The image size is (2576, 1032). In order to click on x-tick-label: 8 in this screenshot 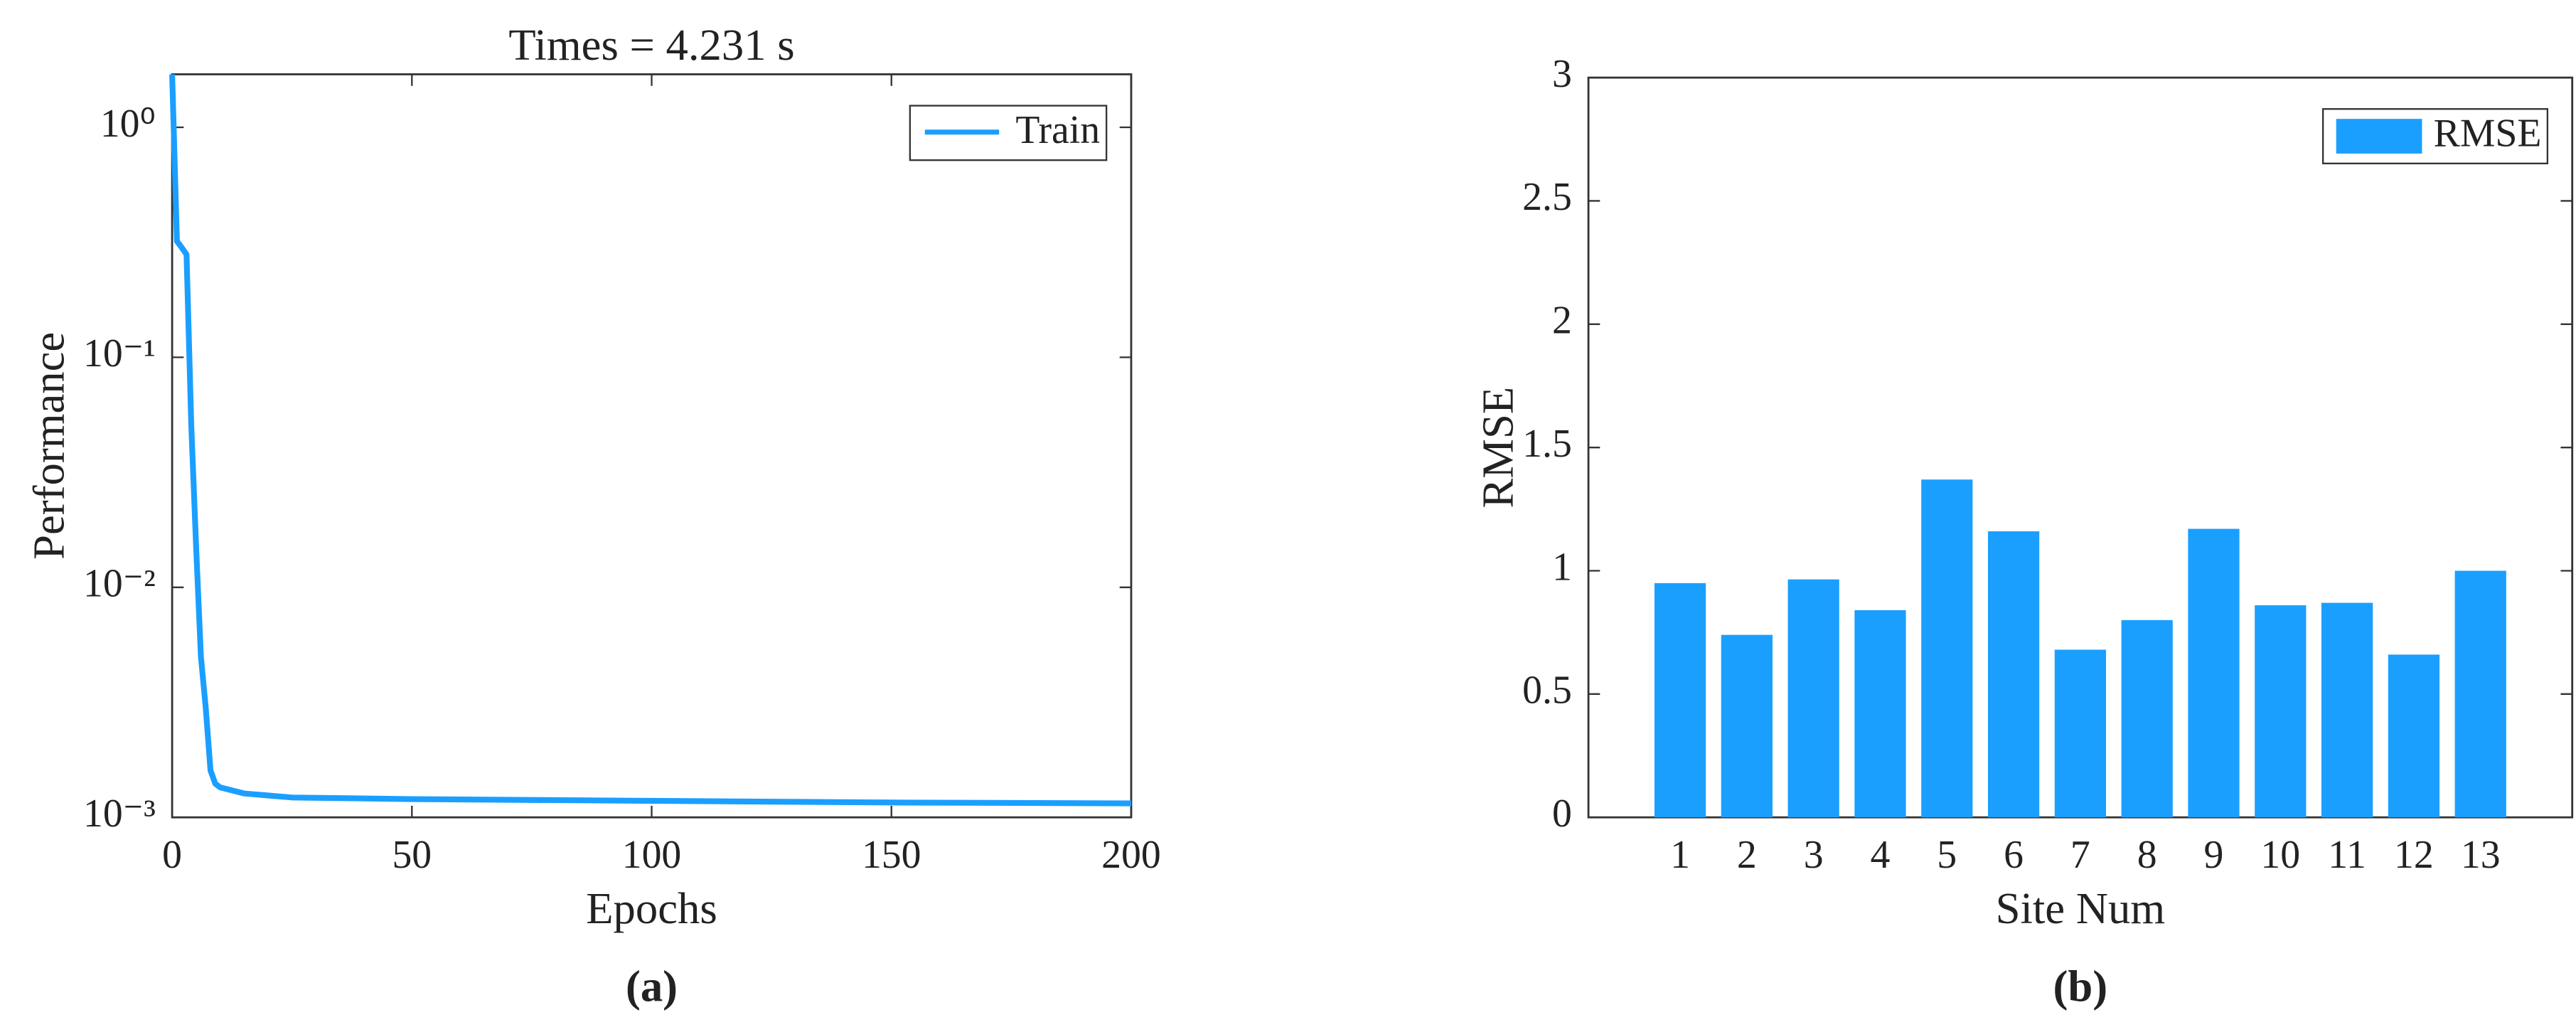, I will do `click(2147, 855)`.